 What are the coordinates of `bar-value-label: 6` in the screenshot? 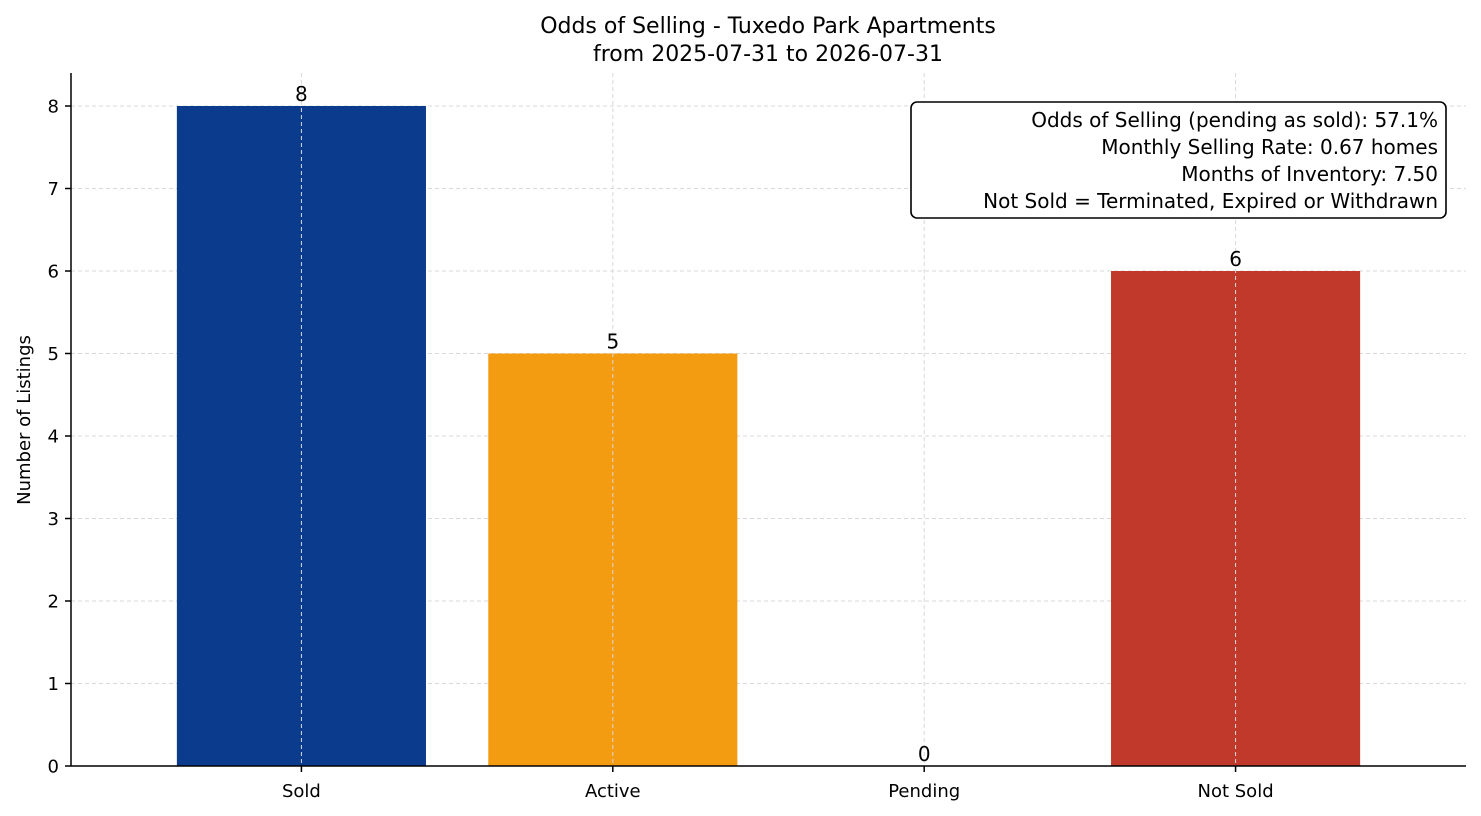 It's located at (1235, 259).